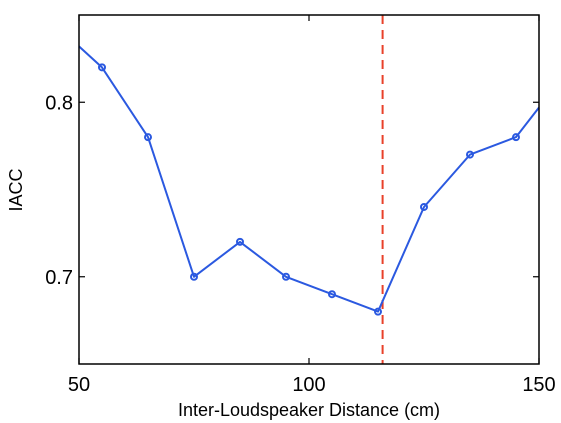 The image size is (561, 423). I want to click on y-axis-label: IACC, so click(16, 189).